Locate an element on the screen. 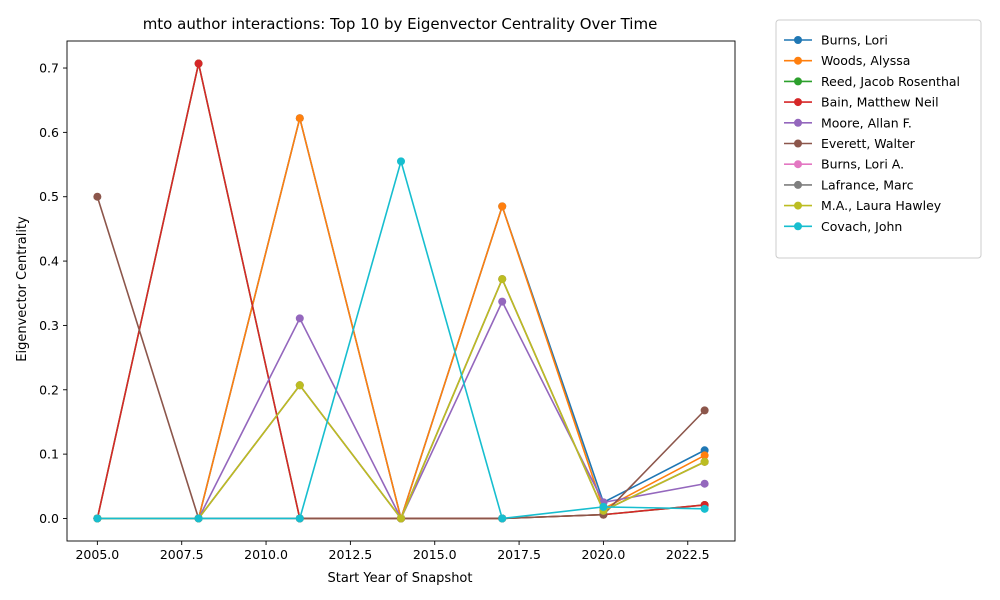  legend-entry-label: Burns, Lori A. is located at coordinates (862, 164).